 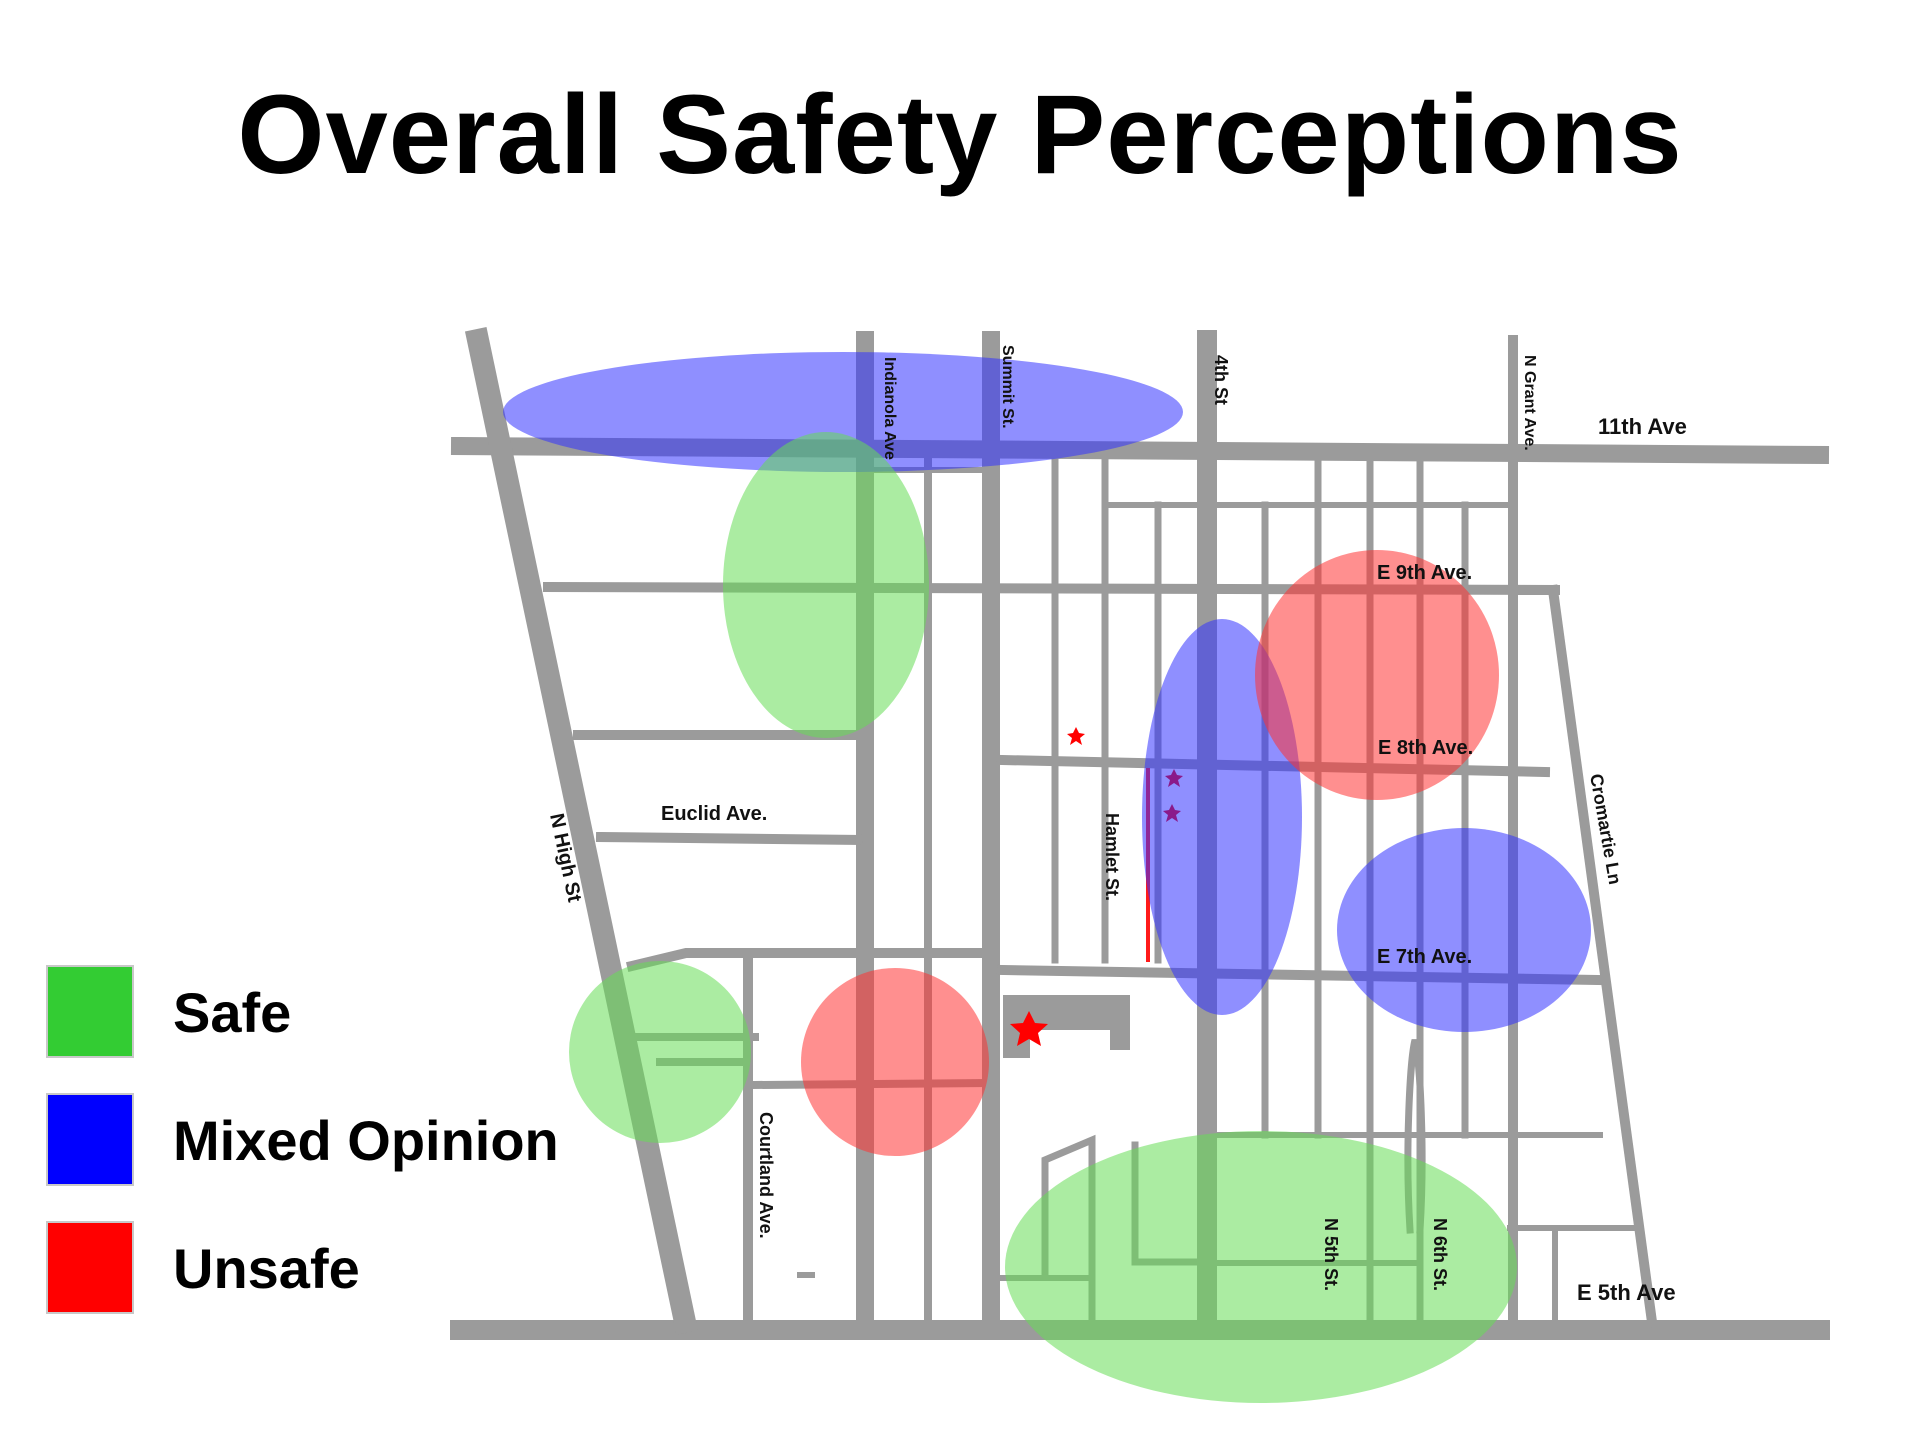 I want to click on legend-label-safe: Safe, so click(x=232, y=1012).